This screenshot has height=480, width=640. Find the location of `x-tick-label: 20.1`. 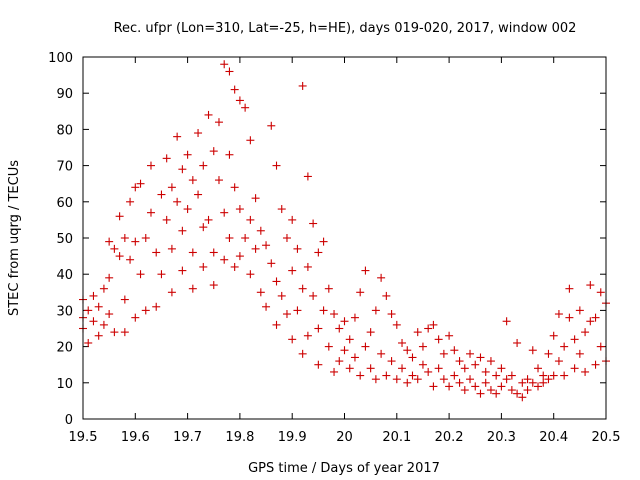

x-tick-label: 20.1 is located at coordinates (396, 437).